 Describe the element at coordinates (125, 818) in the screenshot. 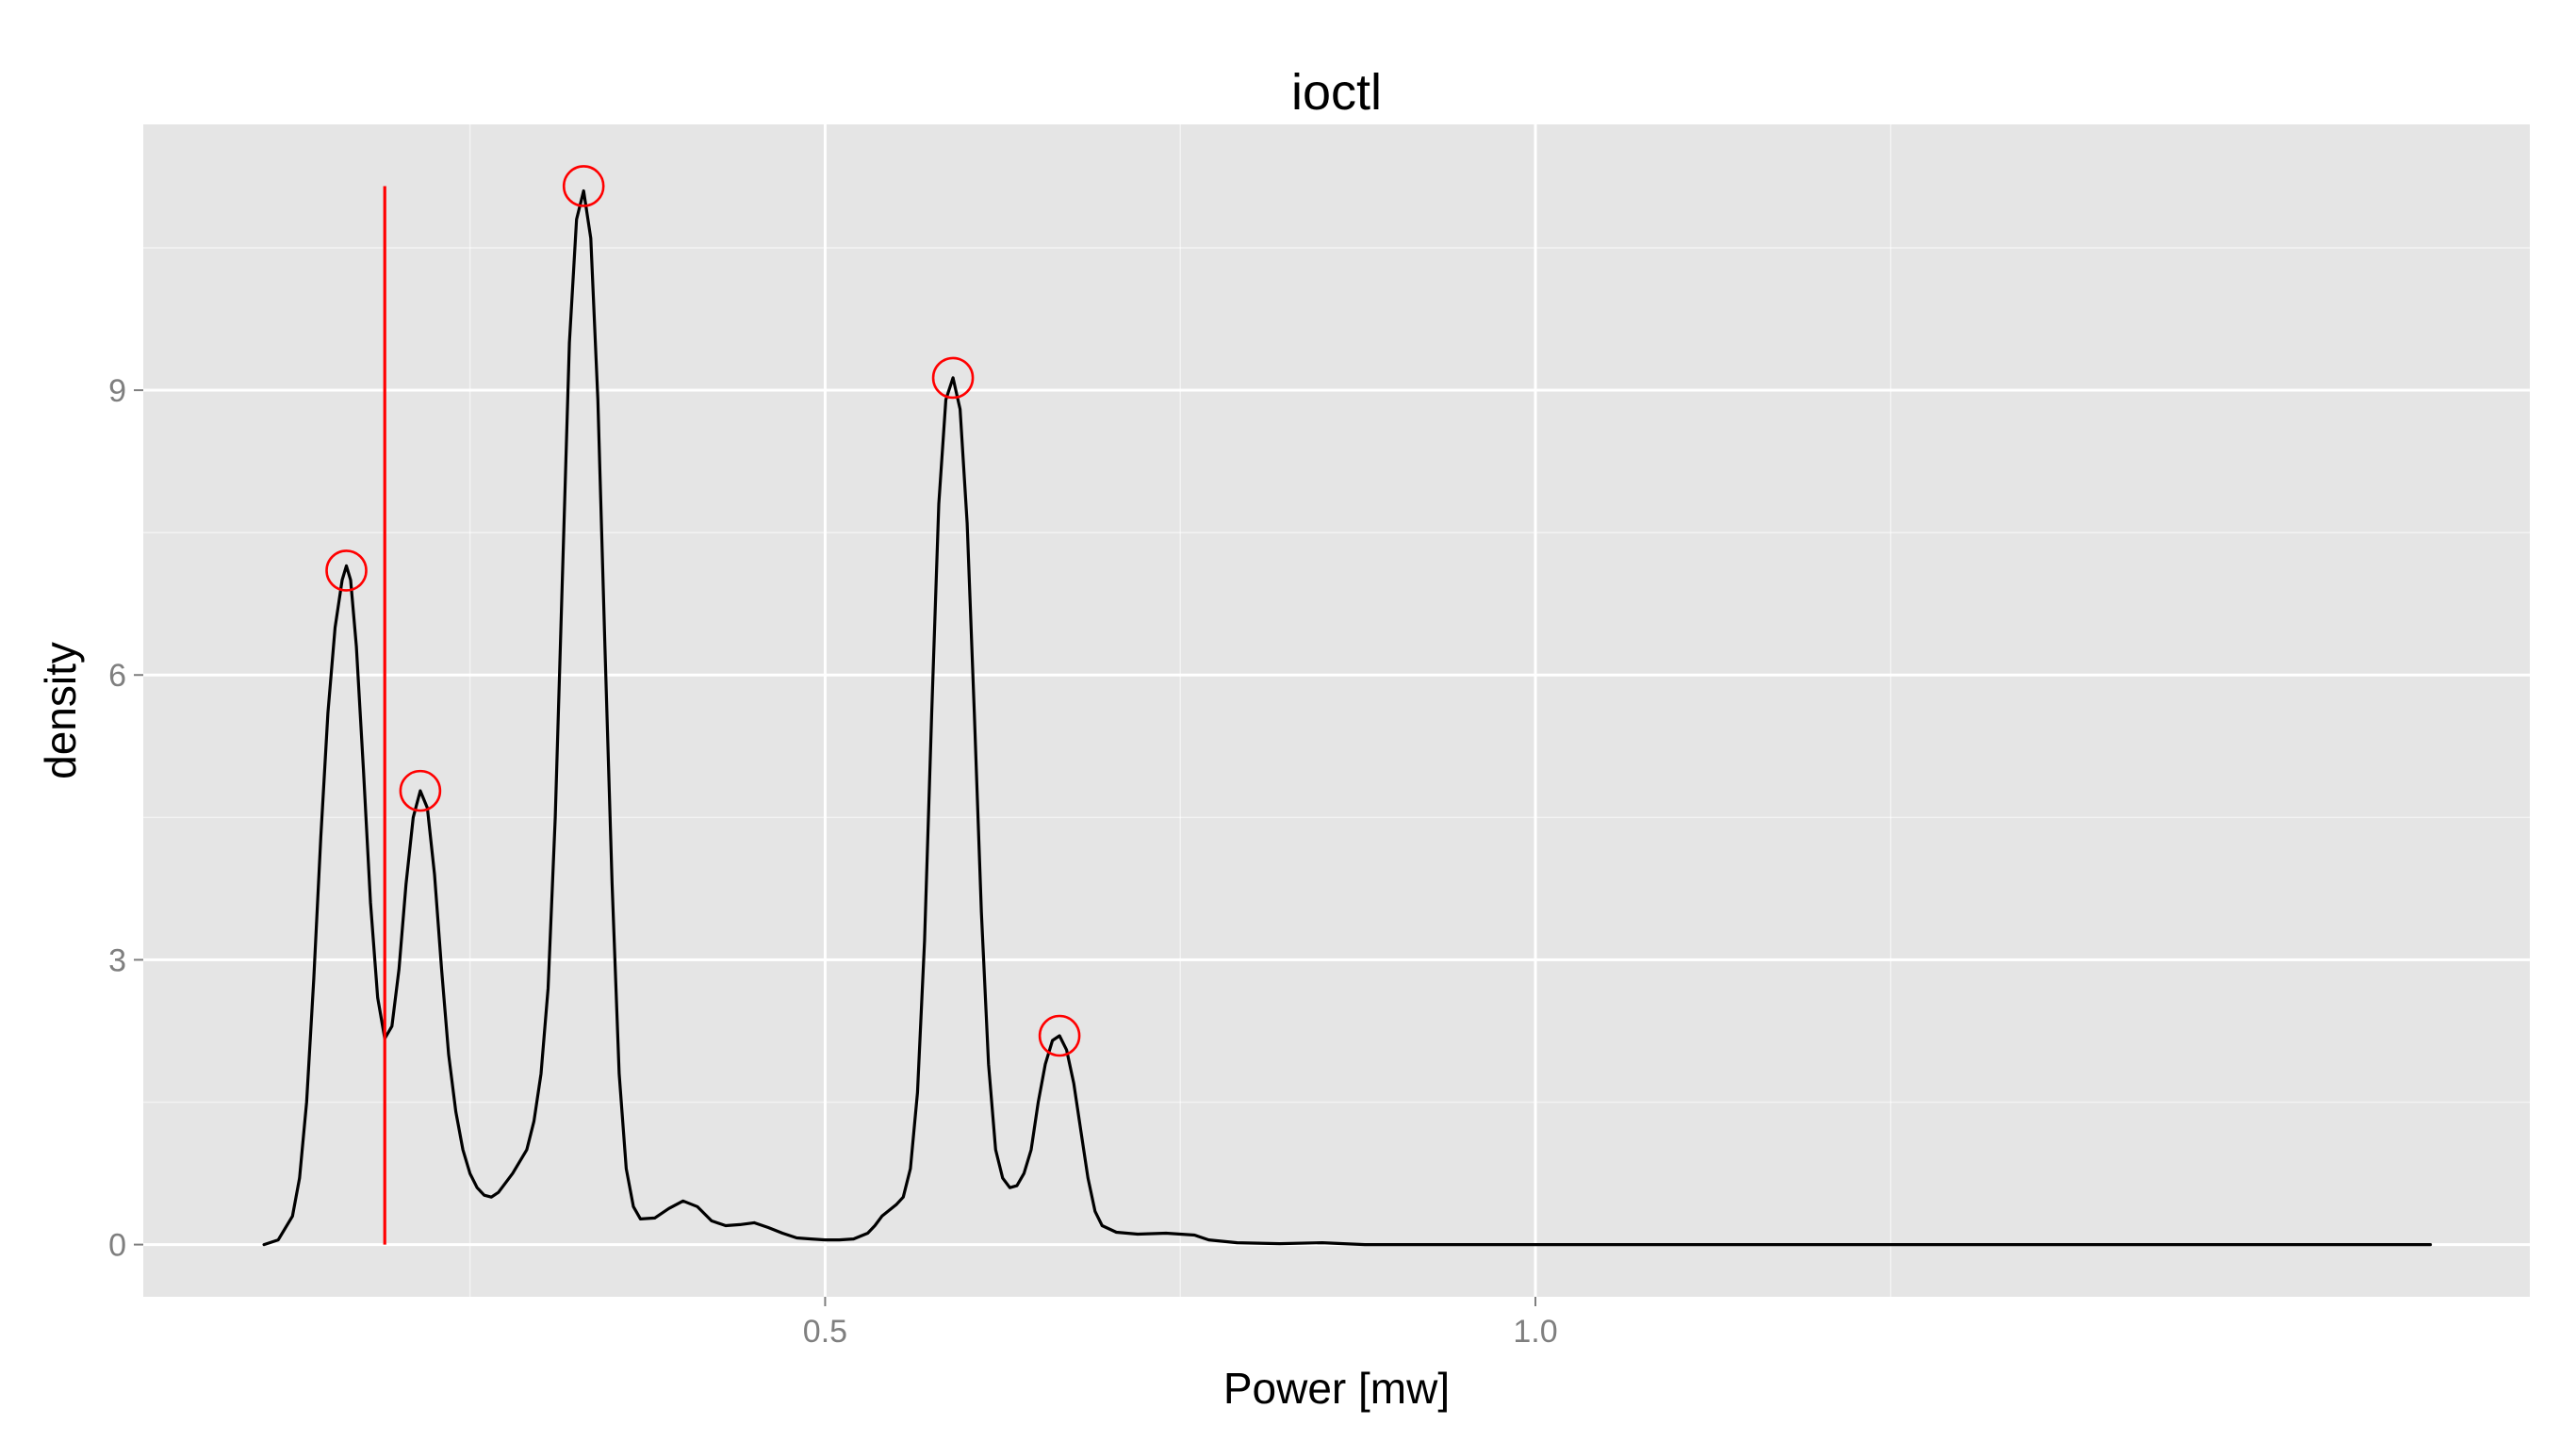

I see `y-axis: 0 3 6 9` at that location.